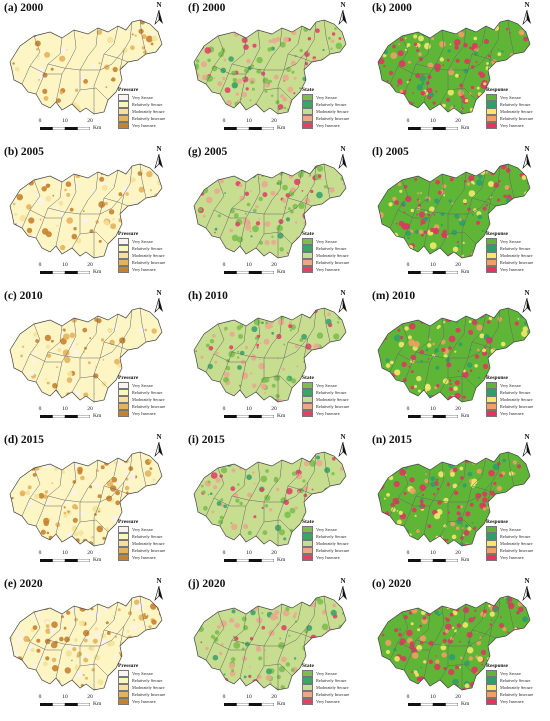 This screenshot has height=721, width=550. I want to click on panel-title: (l) 2005, so click(390, 152).